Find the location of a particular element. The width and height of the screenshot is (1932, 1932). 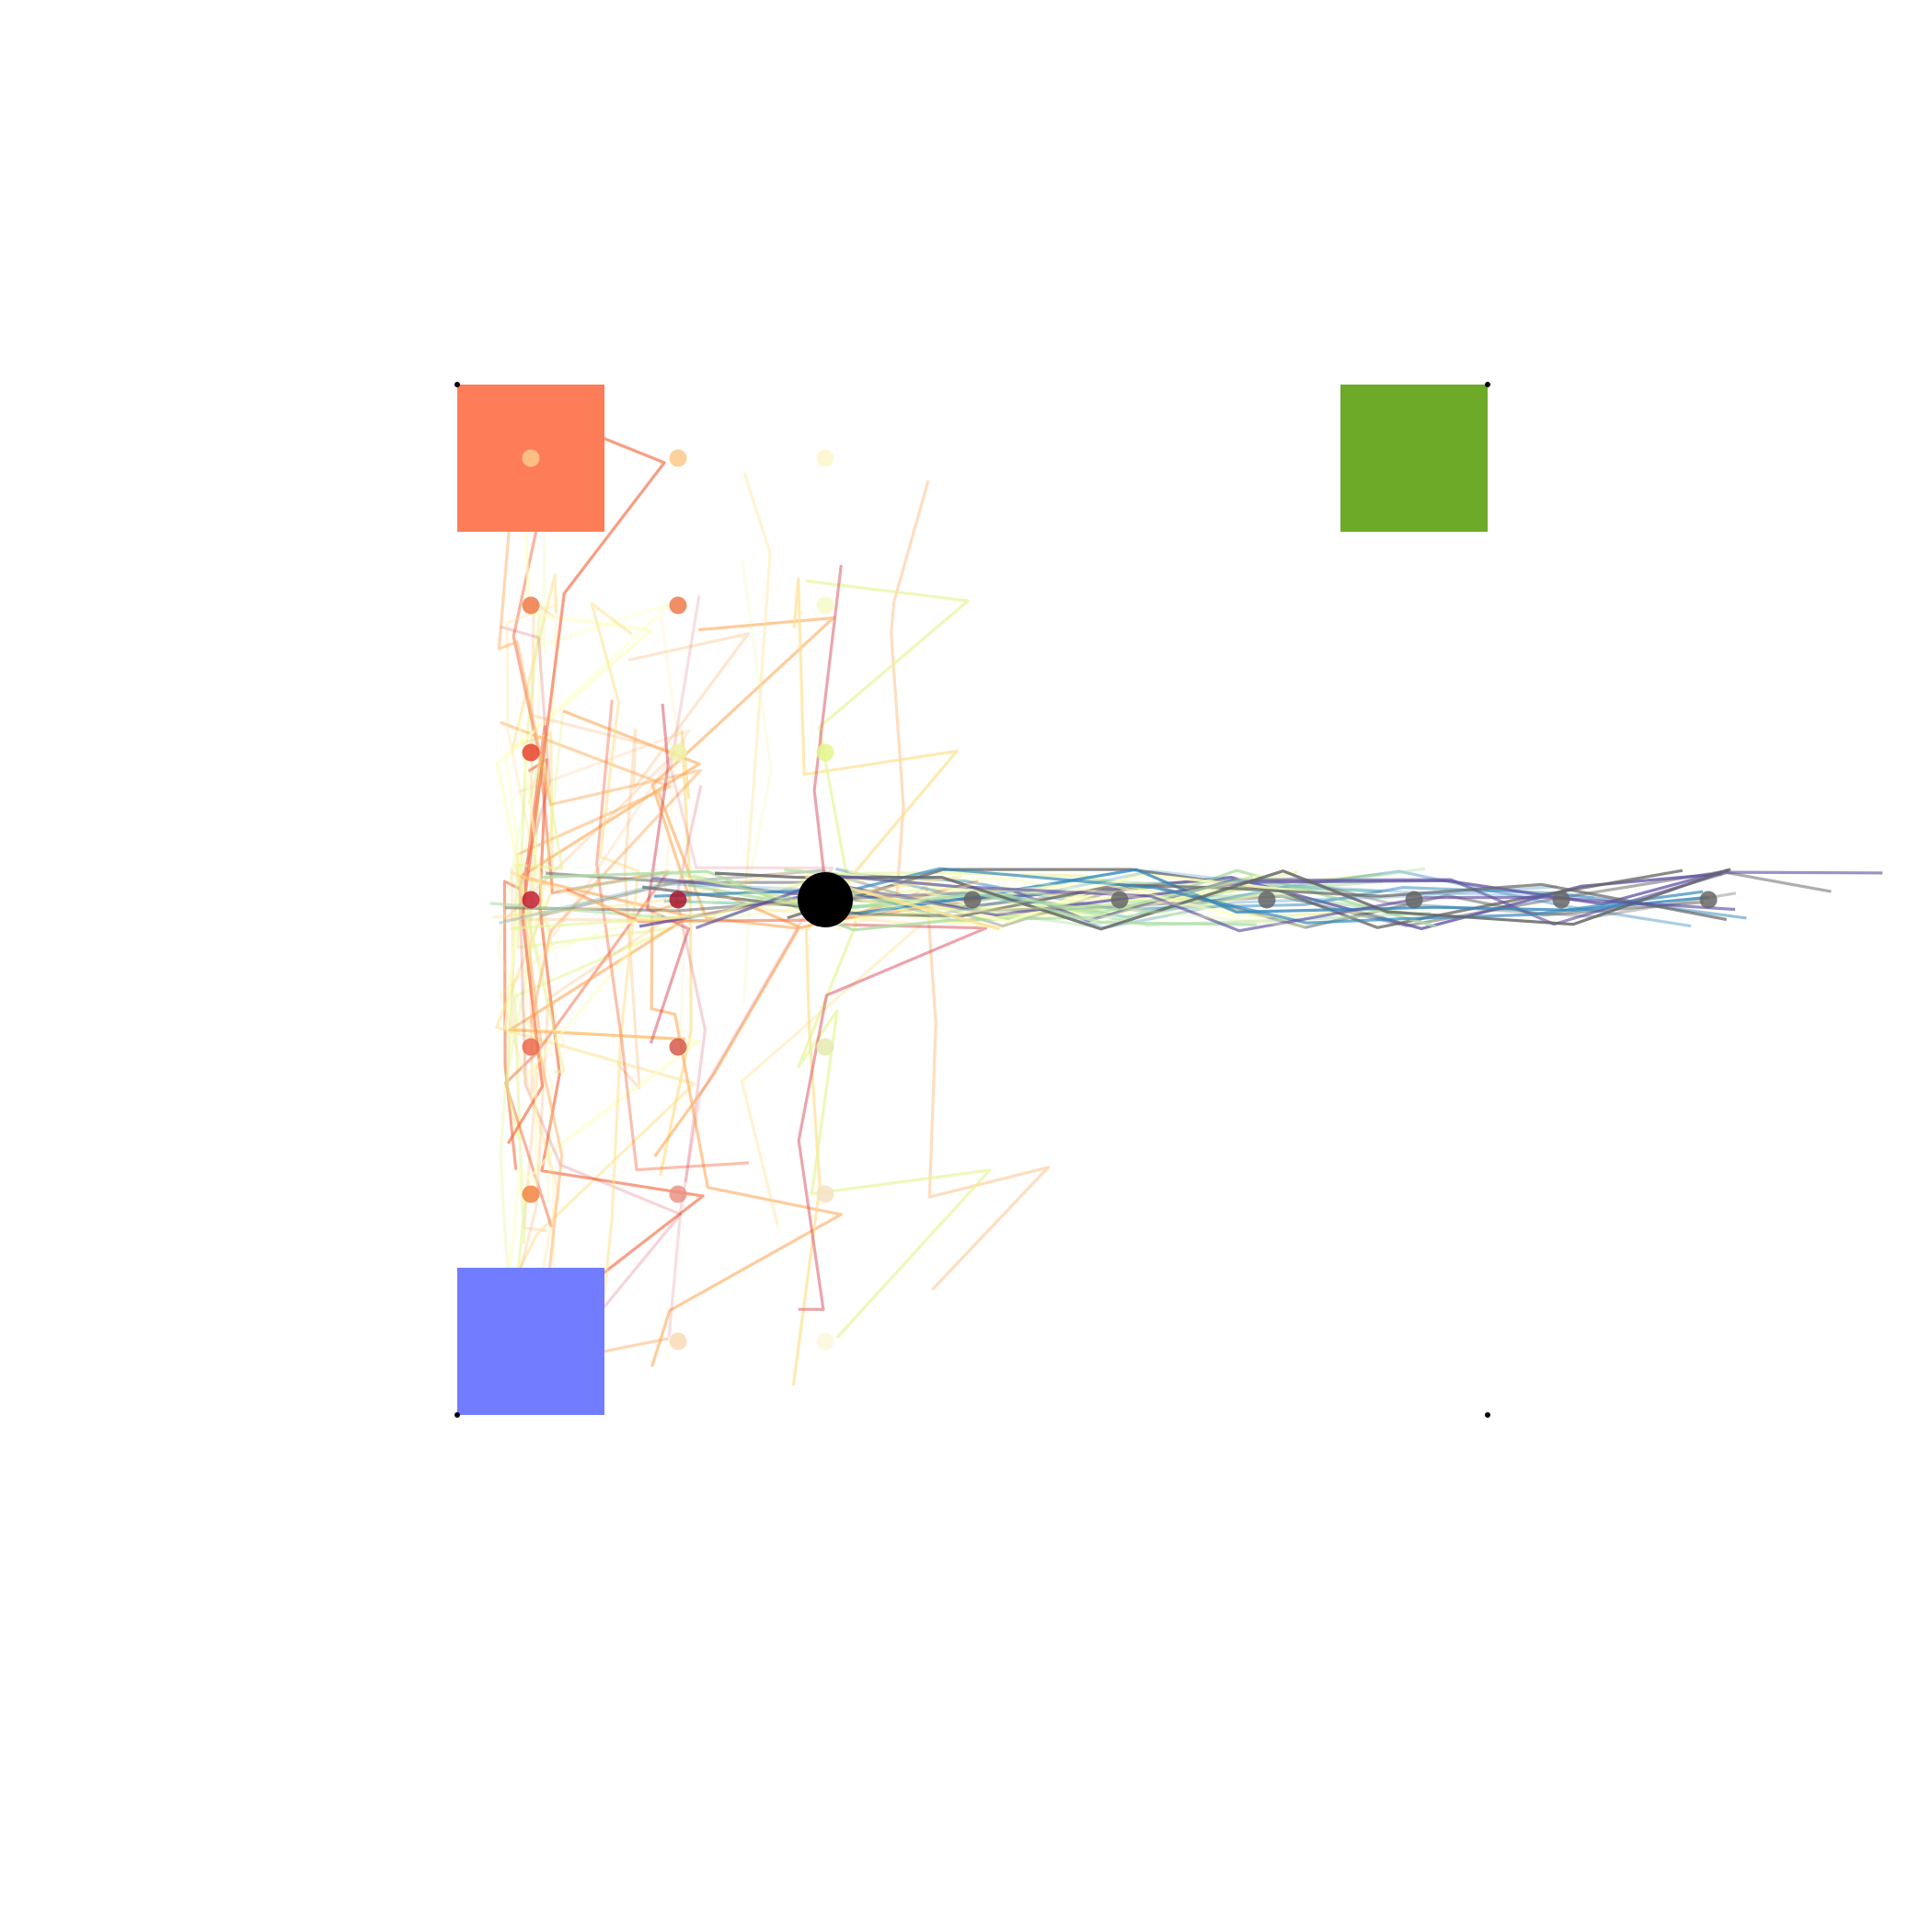

agent-layer is located at coordinates (825, 899).